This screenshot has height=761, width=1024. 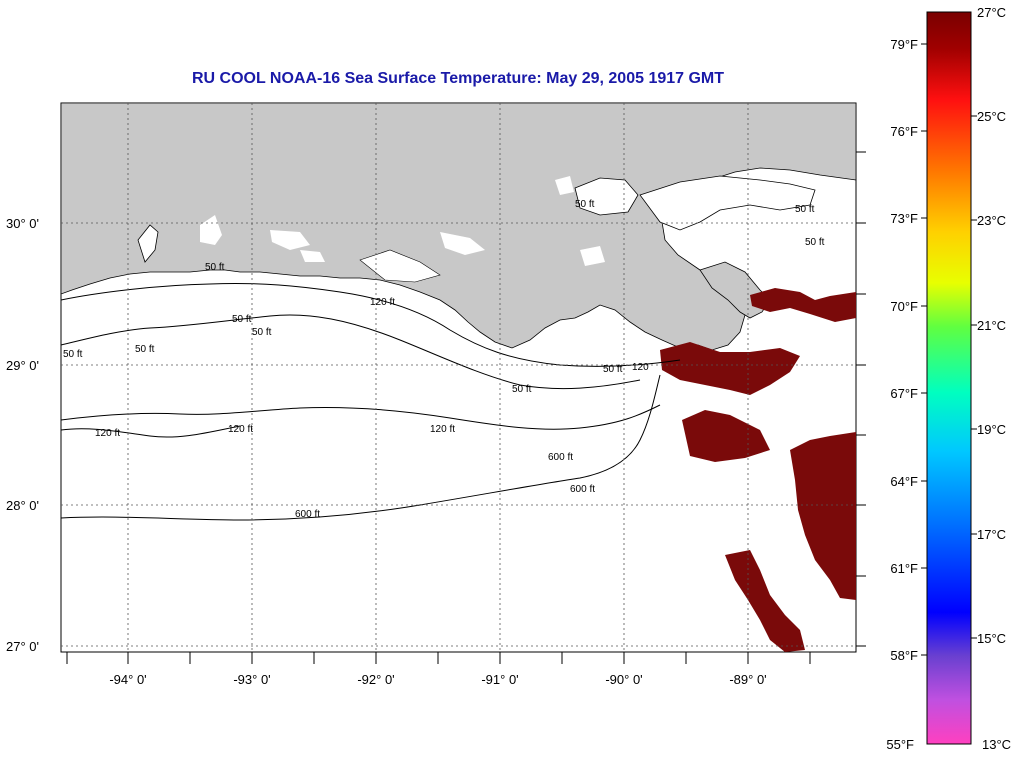 What do you see at coordinates (290, 240) in the screenshot?
I see `lake-white` at bounding box center [290, 240].